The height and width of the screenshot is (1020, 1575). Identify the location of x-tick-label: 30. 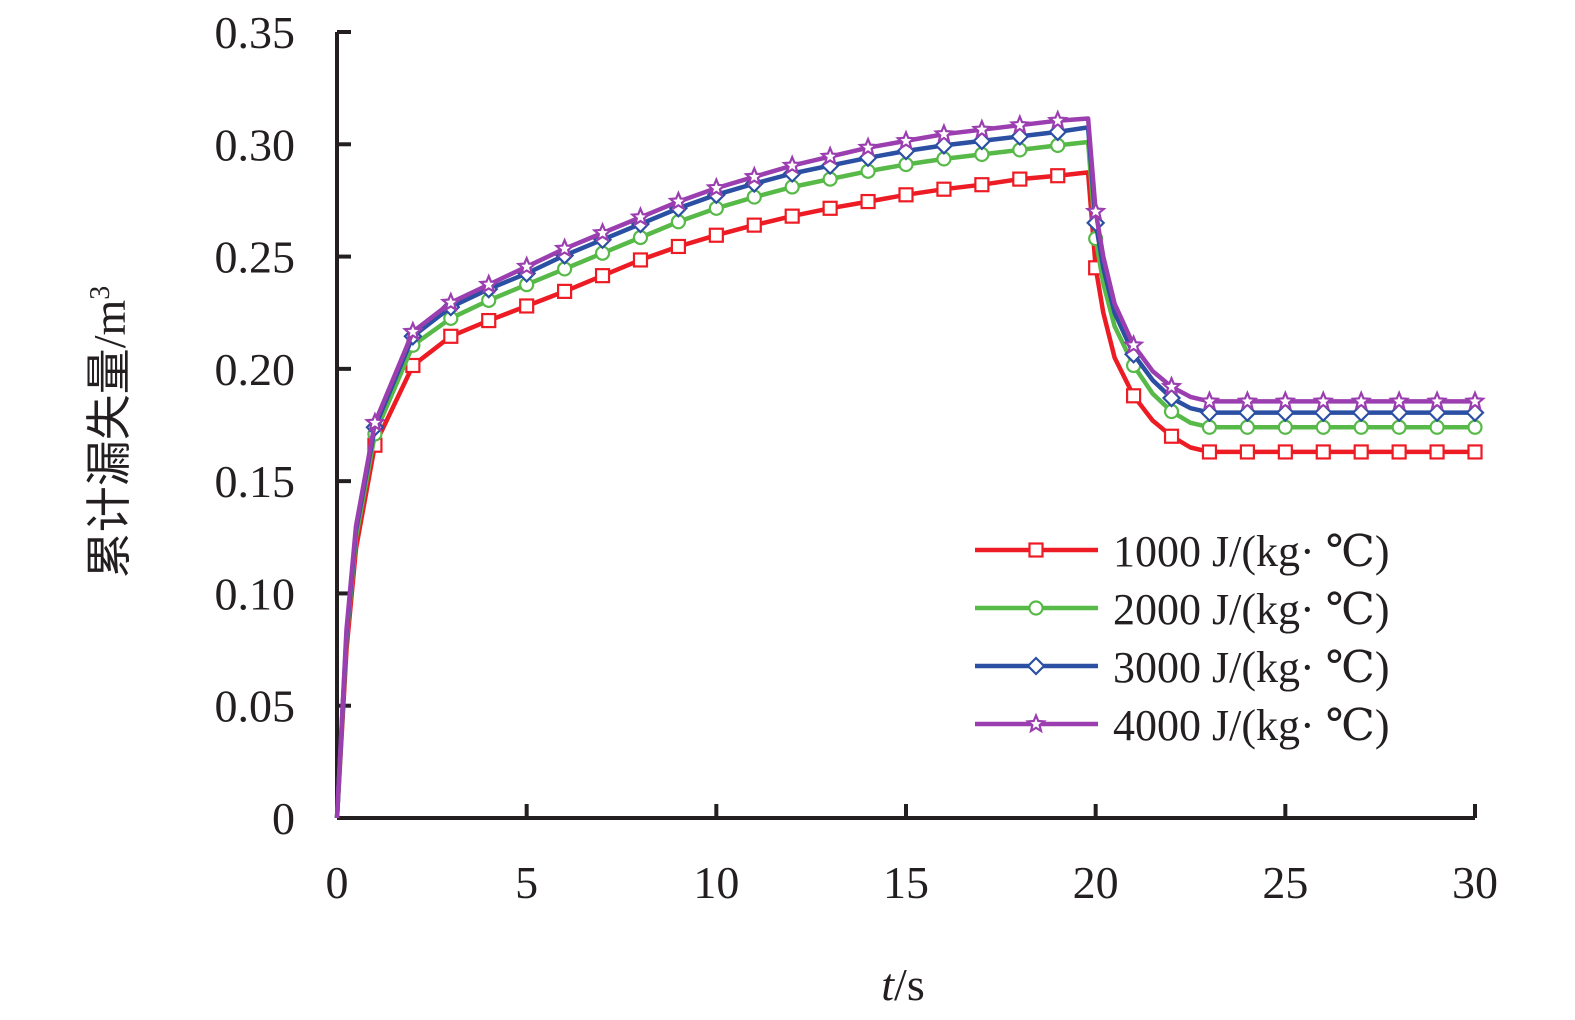
(1475, 882).